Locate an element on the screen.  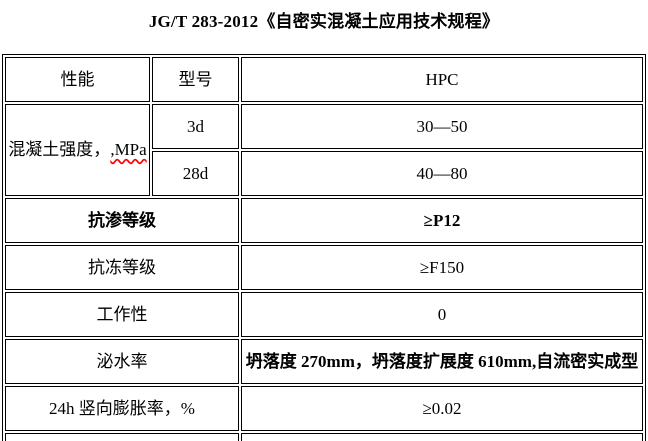
cell-age-3d: 3d is located at coordinates (195, 126).